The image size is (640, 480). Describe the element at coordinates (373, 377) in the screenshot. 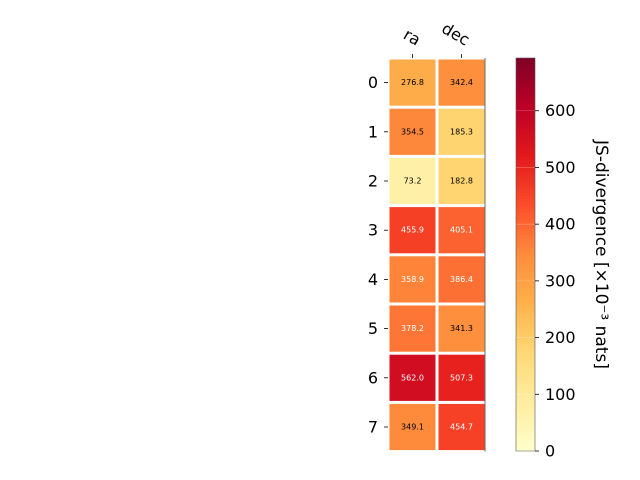

I see `row-tick-label: 6` at that location.